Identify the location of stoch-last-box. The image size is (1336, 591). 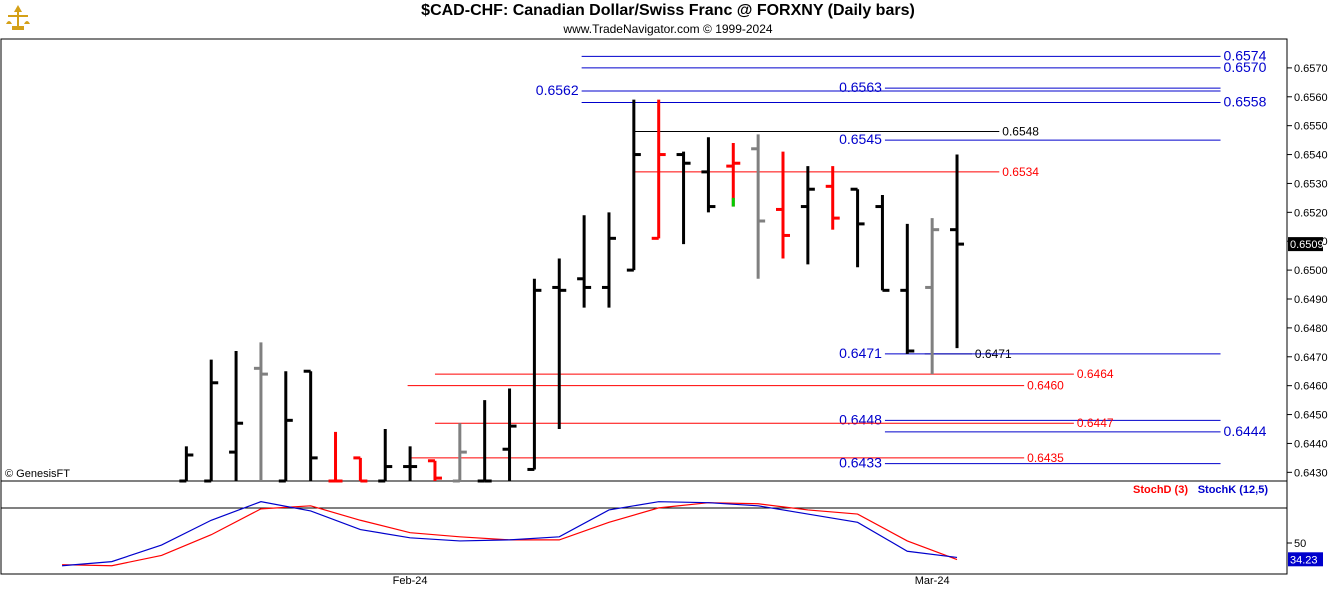
(1305, 559).